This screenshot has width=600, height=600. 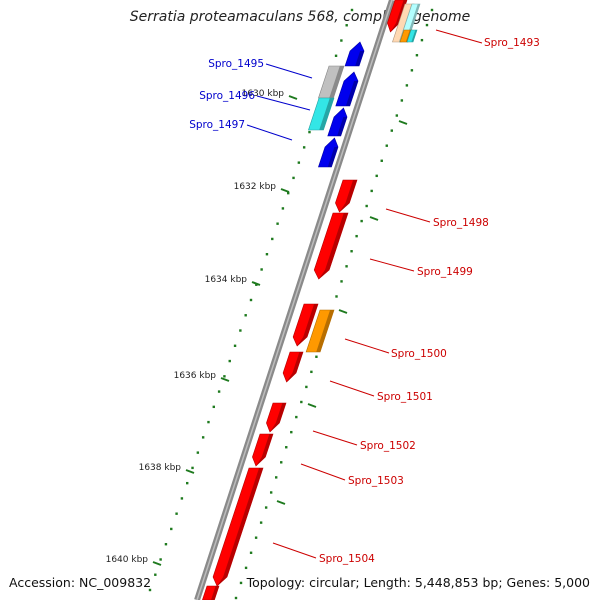 I want to click on gene-label: Spro_1500, so click(x=419, y=354).